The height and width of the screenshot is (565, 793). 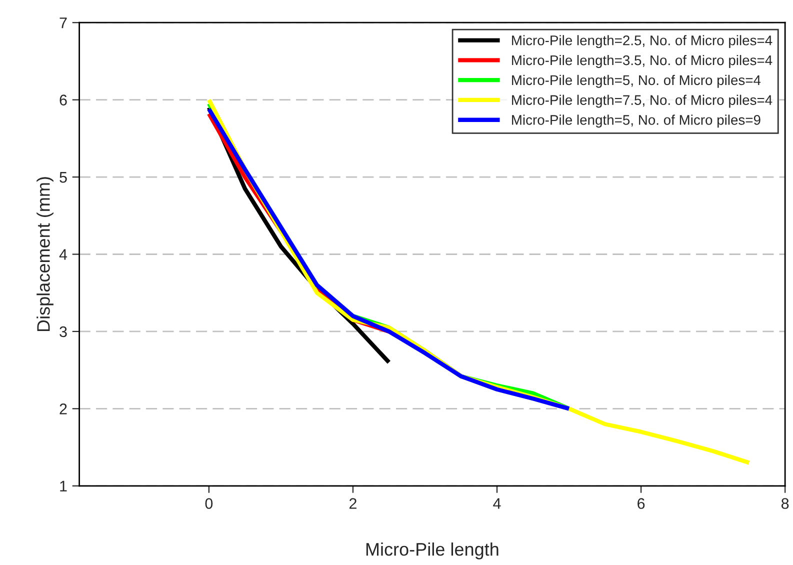 What do you see at coordinates (642, 101) in the screenshot?
I see `legend-label: Micro-Pile length=7.5, No. of Micro piles=4` at bounding box center [642, 101].